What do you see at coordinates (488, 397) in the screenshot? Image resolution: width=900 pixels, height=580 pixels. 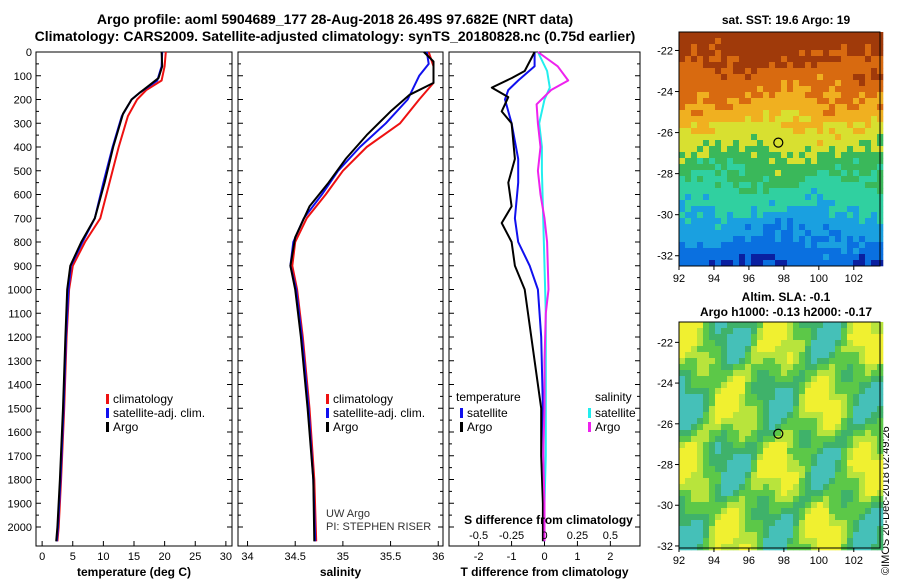 I see `diff-legend-temperature-title: temperature` at bounding box center [488, 397].